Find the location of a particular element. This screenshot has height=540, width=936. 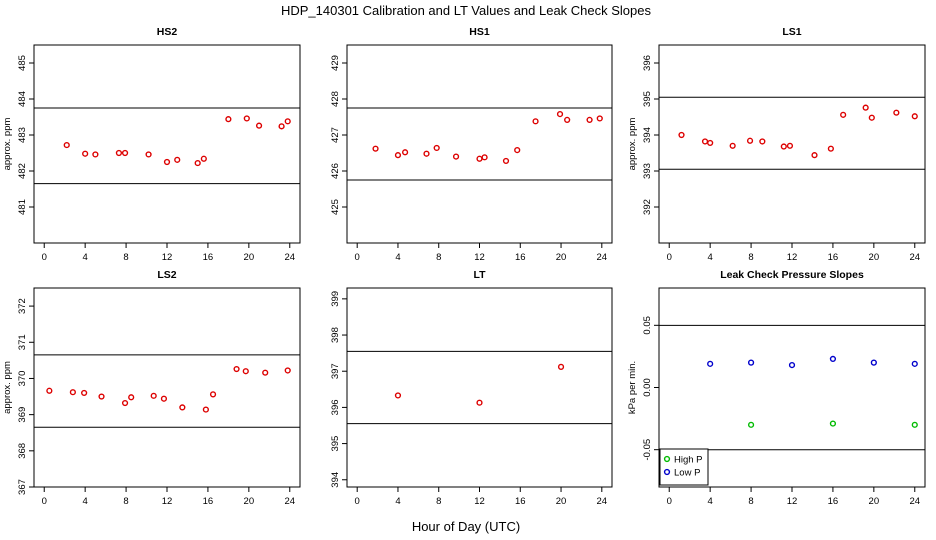

y-tick-label: 367 is located at coordinates (22, 487).